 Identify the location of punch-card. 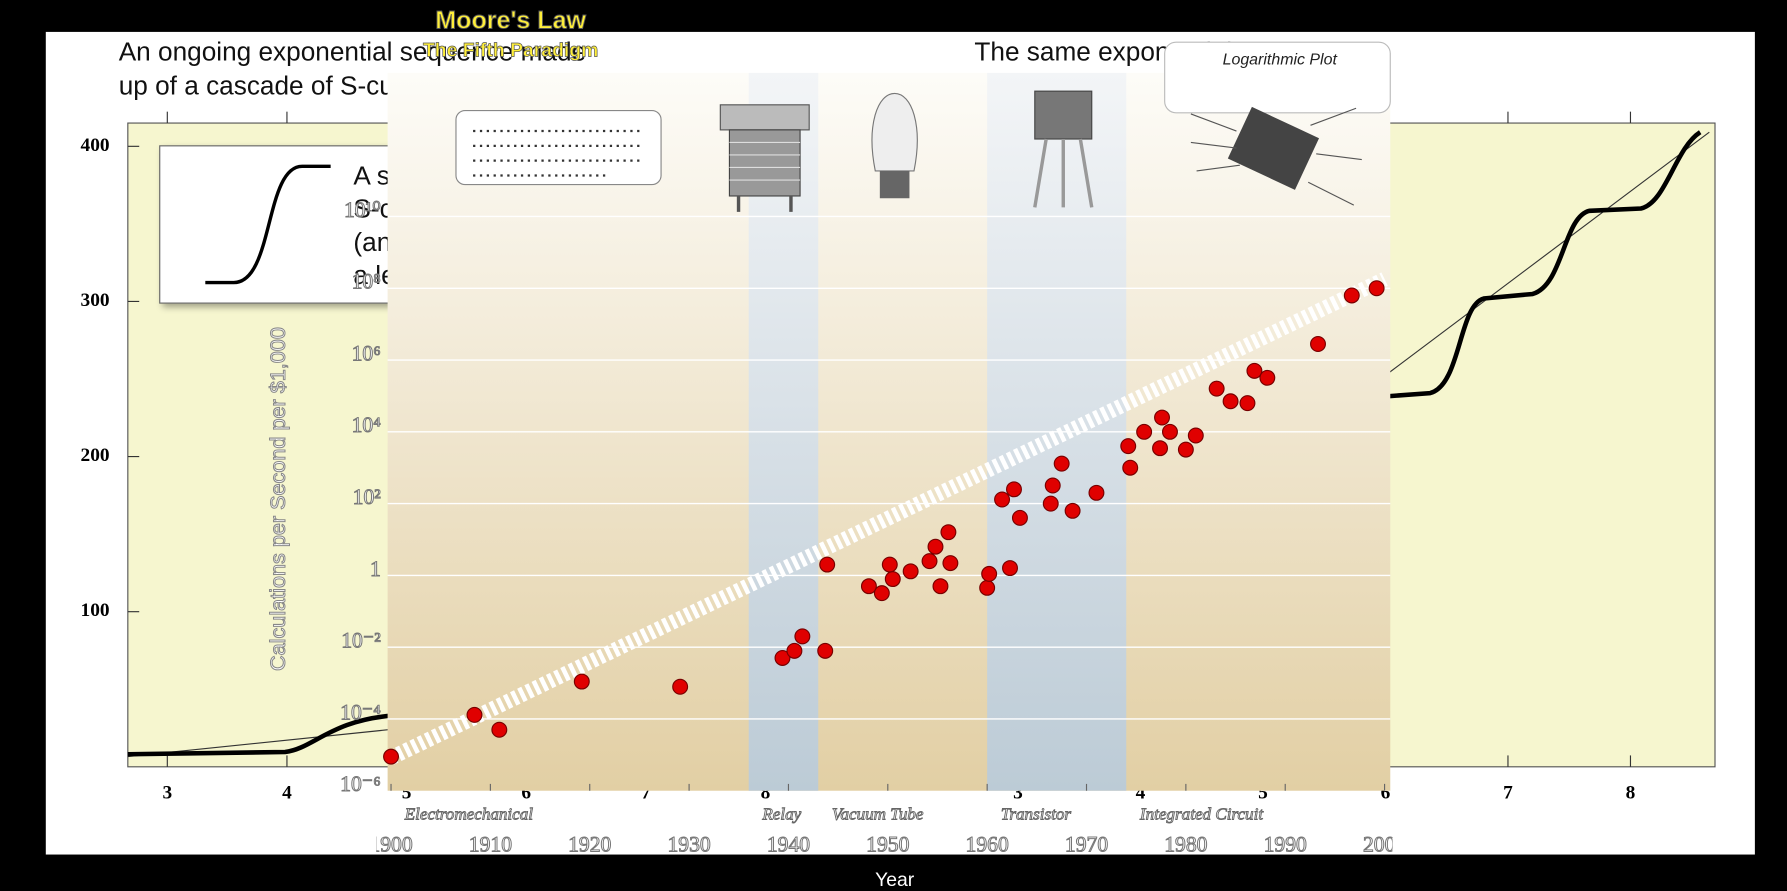
(558, 147).